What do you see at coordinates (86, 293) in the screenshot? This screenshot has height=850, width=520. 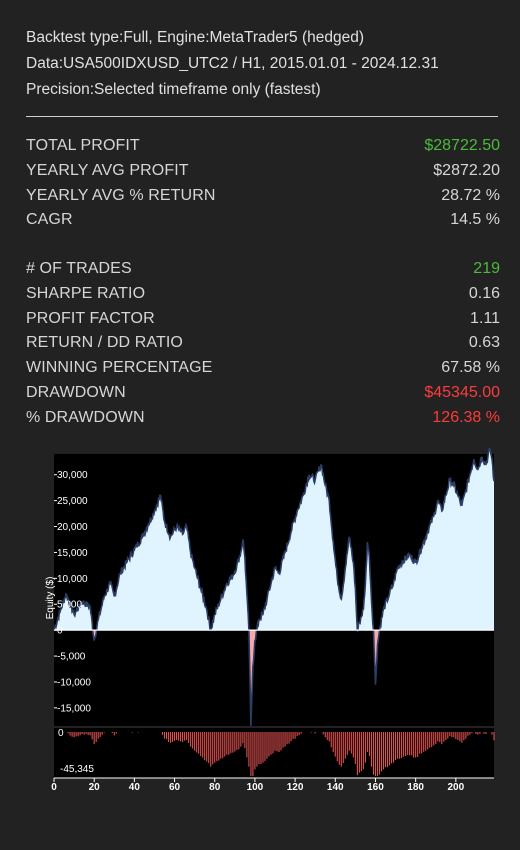 I see `stat-label: SHARPE RATIO` at bounding box center [86, 293].